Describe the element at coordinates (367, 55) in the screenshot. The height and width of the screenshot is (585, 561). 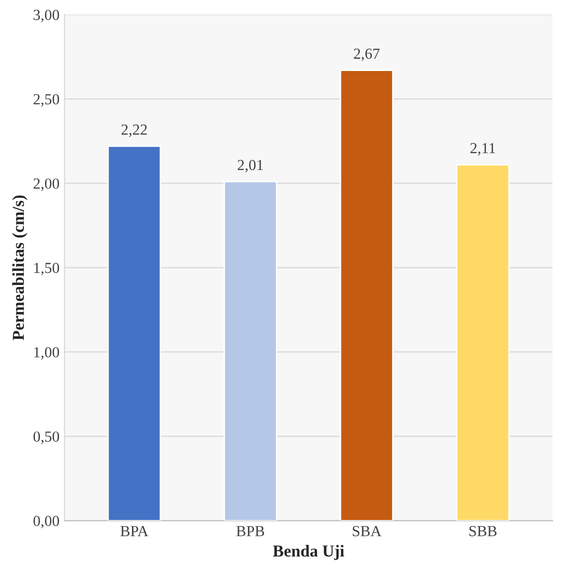
I see `data-label: 2,67` at that location.